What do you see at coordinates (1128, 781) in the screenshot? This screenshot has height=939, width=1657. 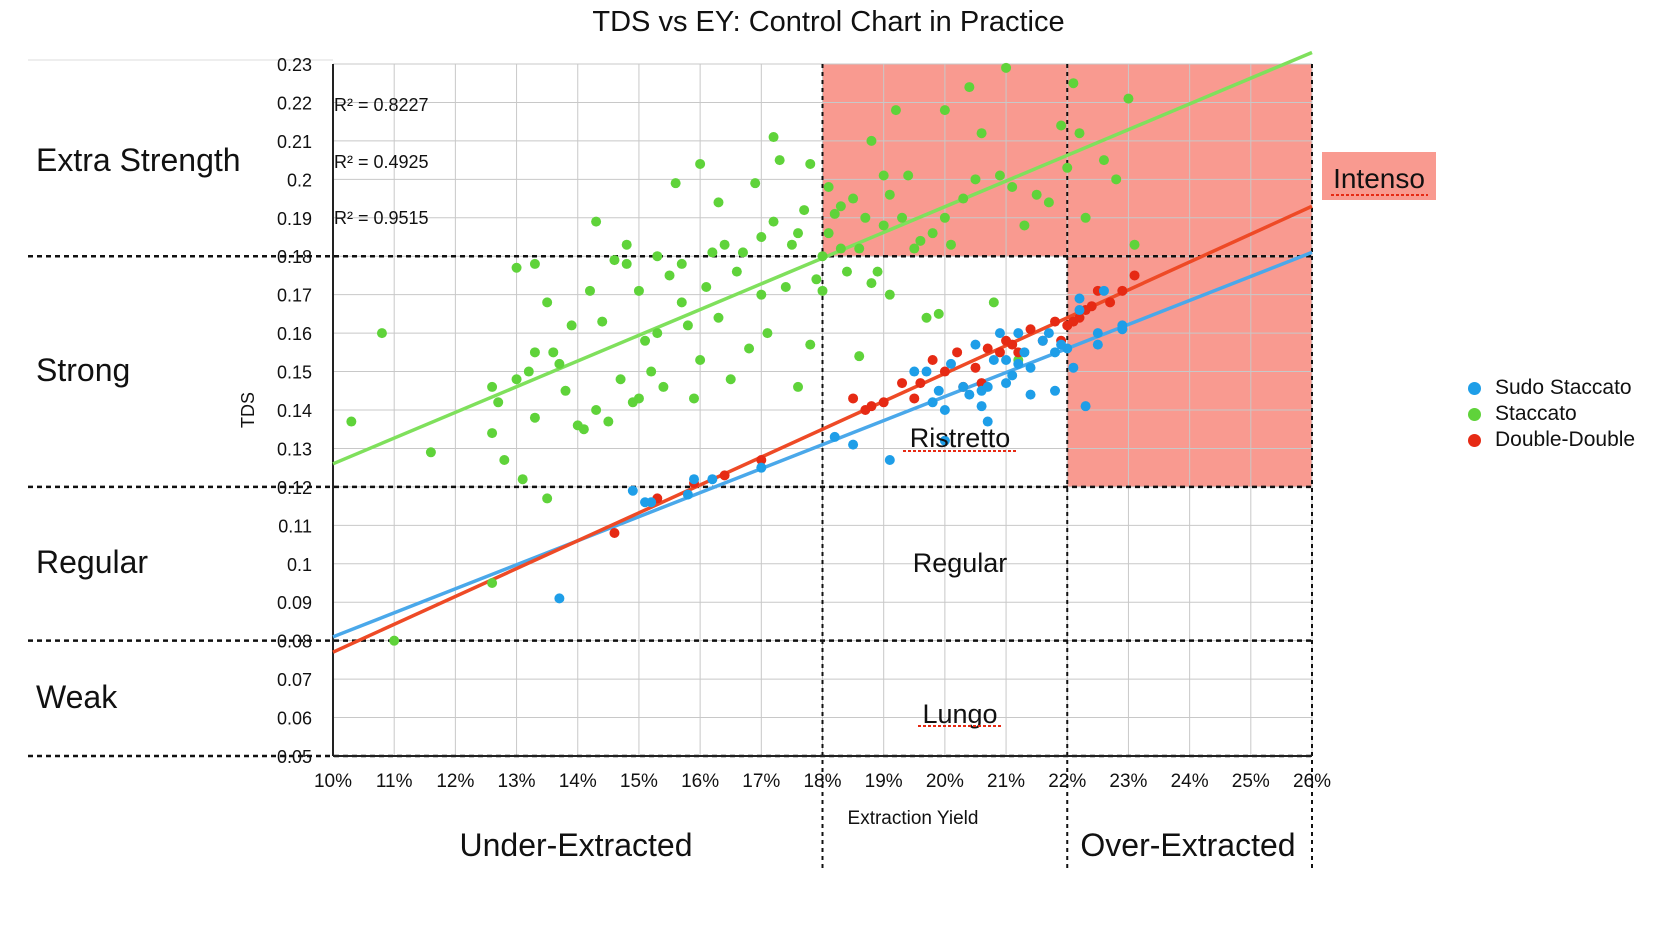 I see `x-tick-label: 23%` at bounding box center [1128, 781].